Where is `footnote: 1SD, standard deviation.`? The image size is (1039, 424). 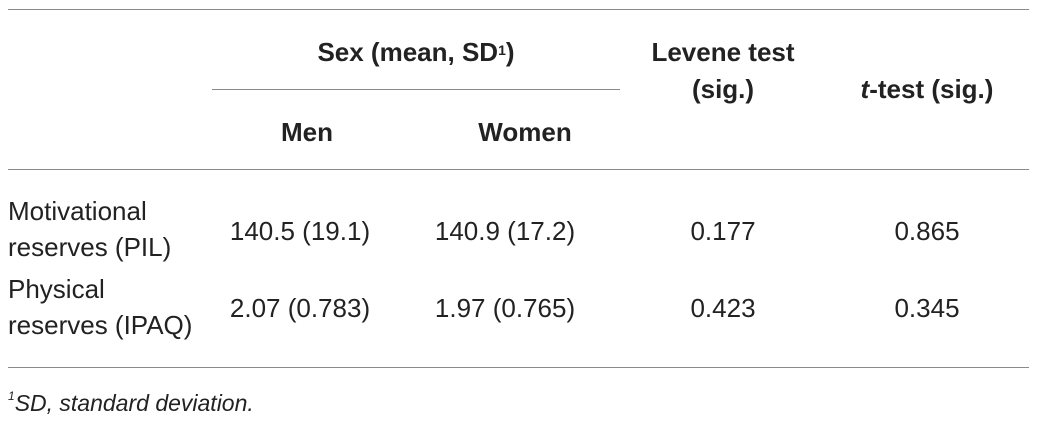 footnote: 1SD, standard deviation. is located at coordinates (131, 403).